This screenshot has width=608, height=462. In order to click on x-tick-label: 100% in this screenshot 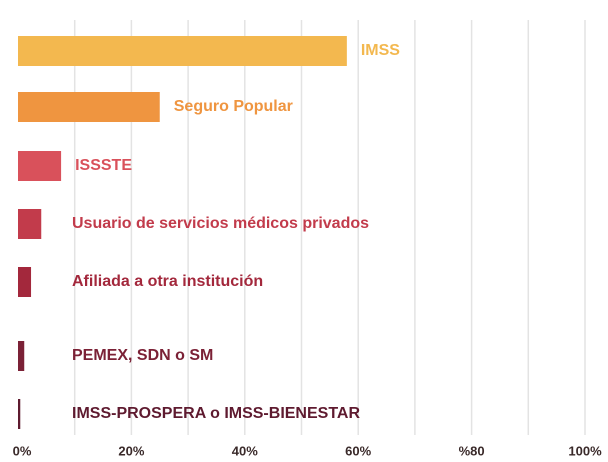, I will do `click(585, 450)`.